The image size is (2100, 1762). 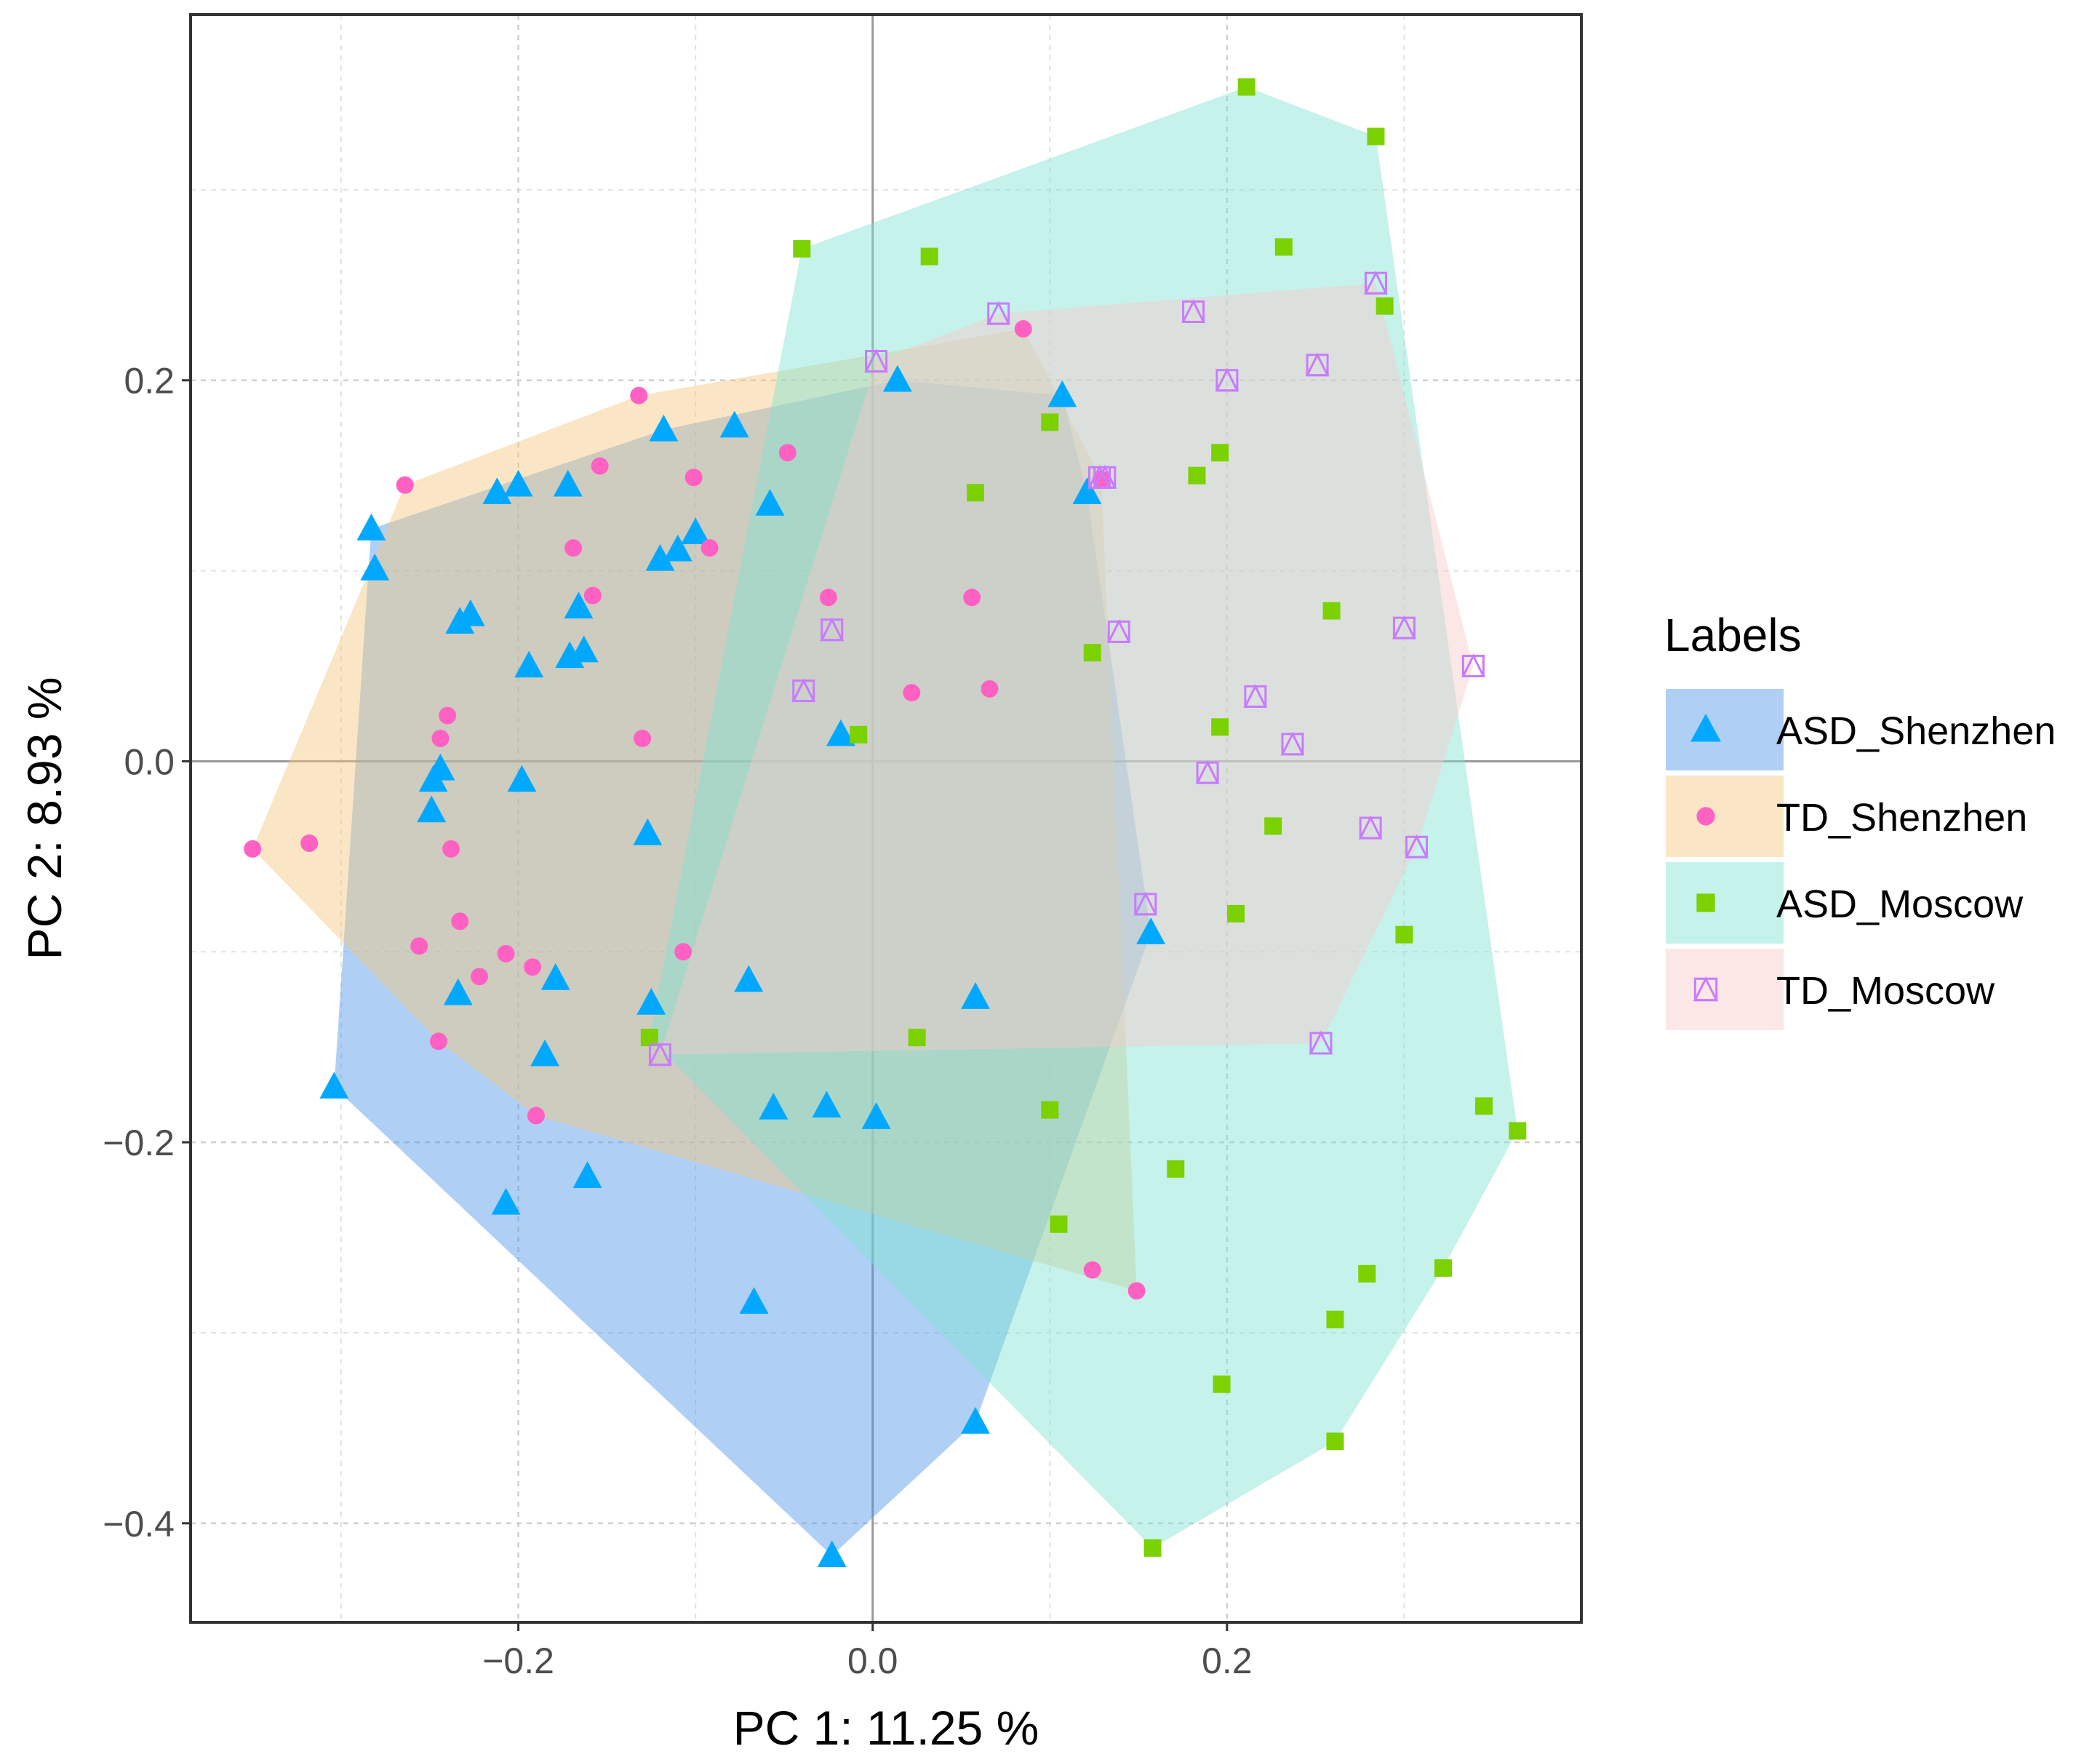 I want to click on x-tick-label: −0.2, so click(x=518, y=1661).